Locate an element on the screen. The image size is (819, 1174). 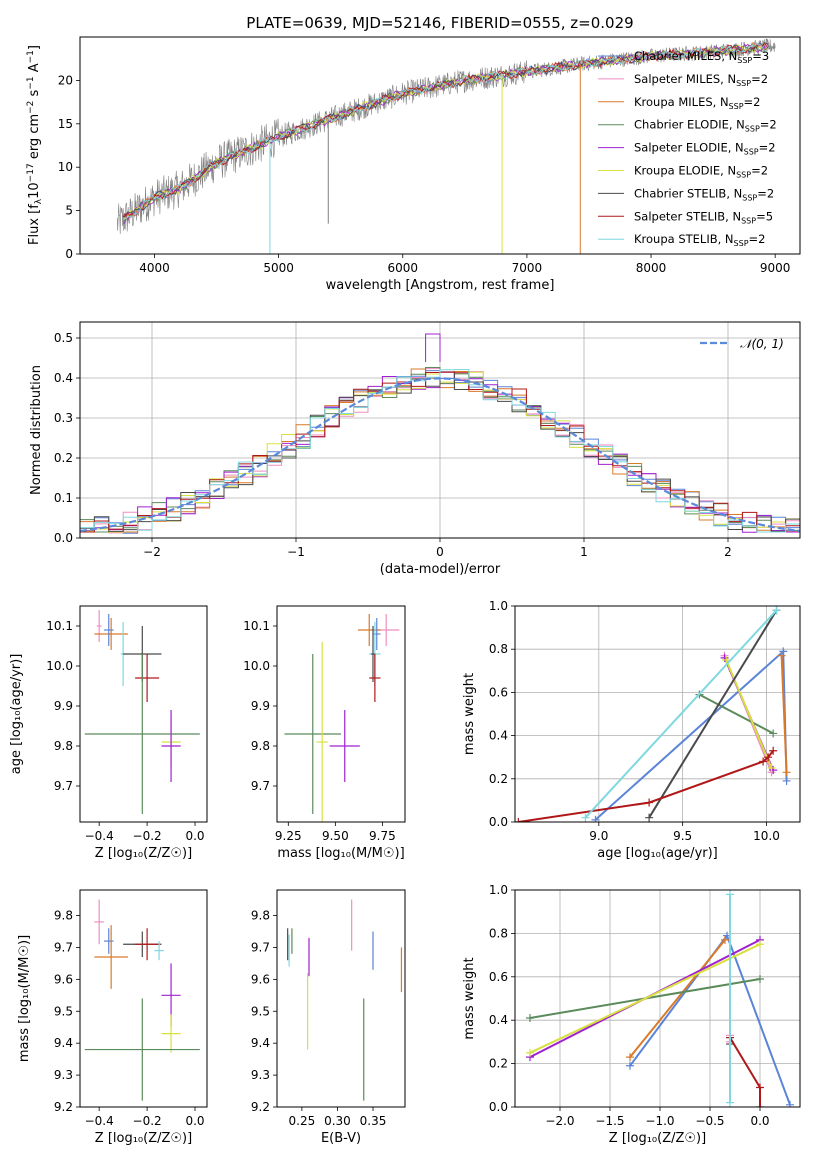
x-tick-label: −1 is located at coordinates (296, 552).